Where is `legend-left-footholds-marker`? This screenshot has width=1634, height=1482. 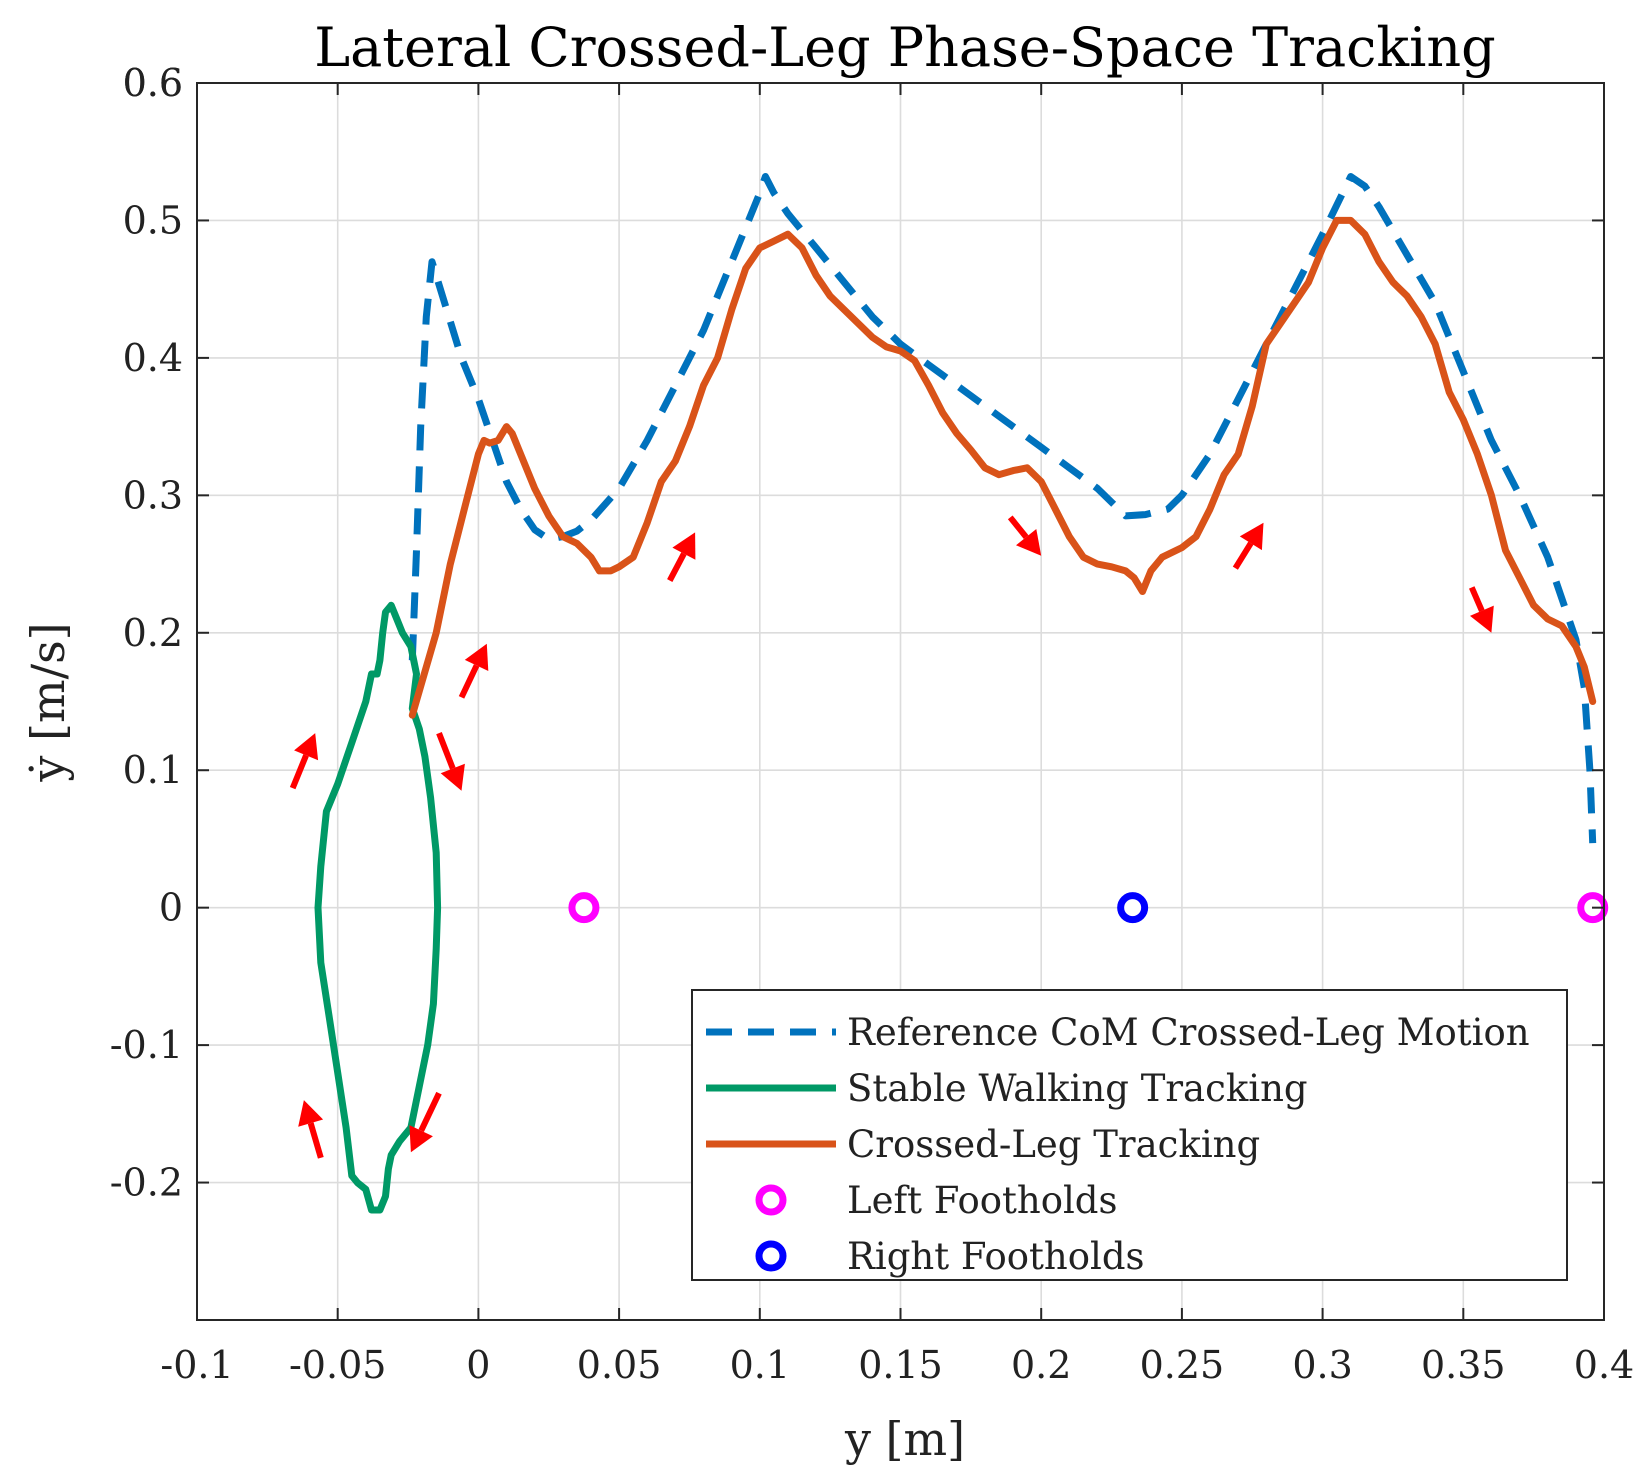 legend-left-footholds-marker is located at coordinates (771, 1200).